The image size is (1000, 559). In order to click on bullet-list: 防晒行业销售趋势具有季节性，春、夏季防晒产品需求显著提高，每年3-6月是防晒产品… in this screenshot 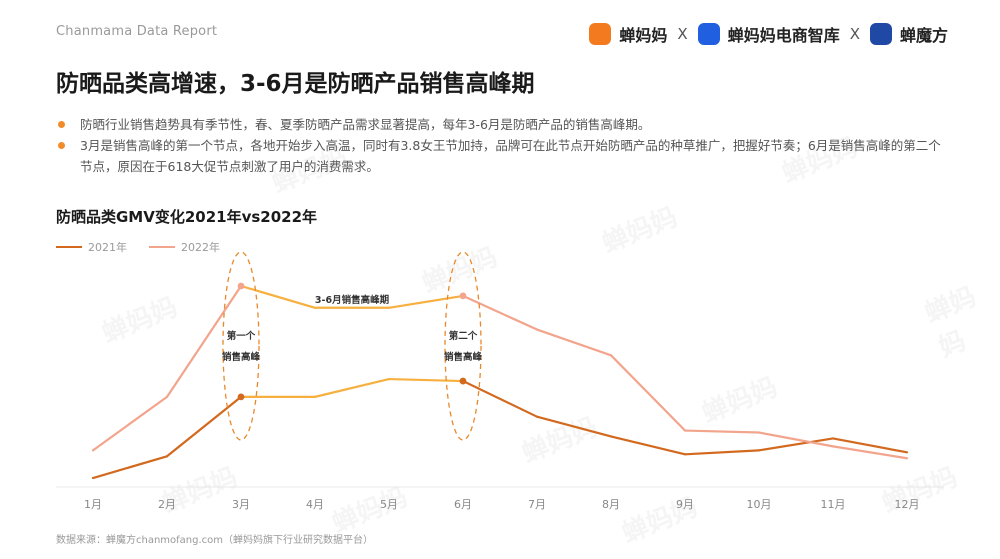, I will do `click(501, 145)`.